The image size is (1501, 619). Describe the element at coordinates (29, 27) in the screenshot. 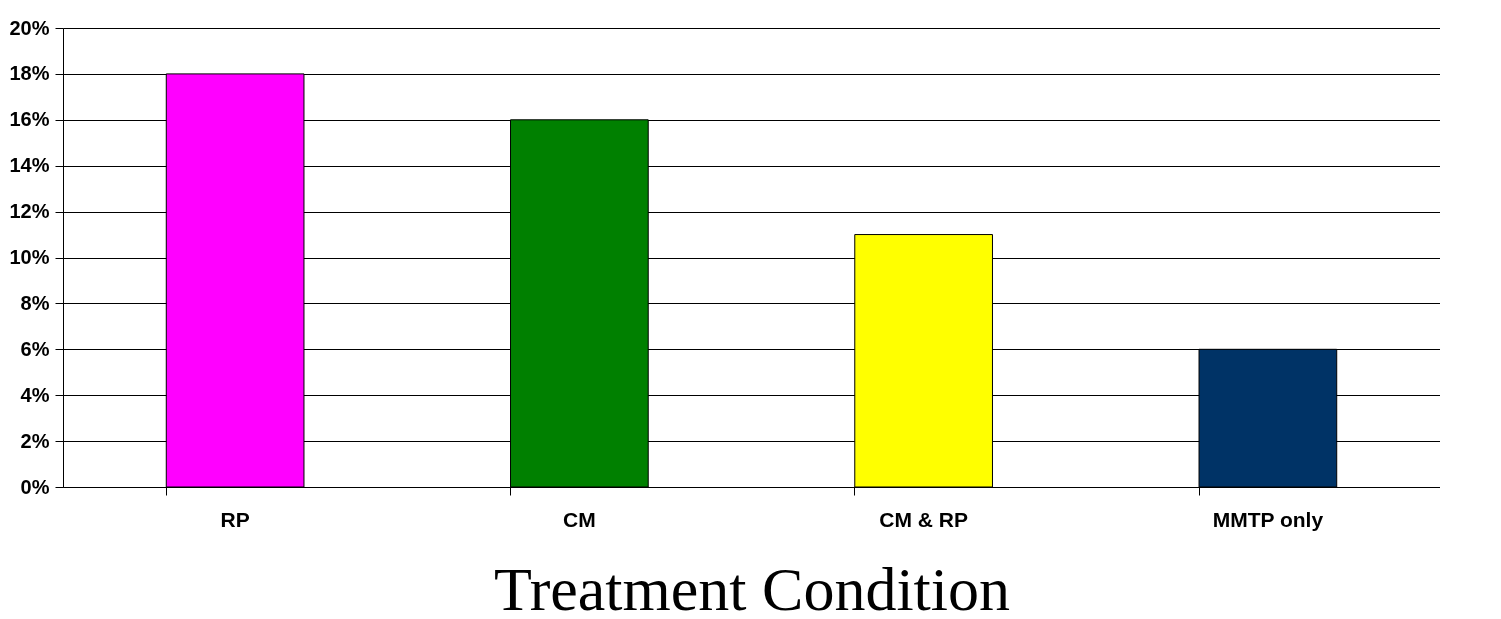

I see `y-tick-label: 20%` at that location.